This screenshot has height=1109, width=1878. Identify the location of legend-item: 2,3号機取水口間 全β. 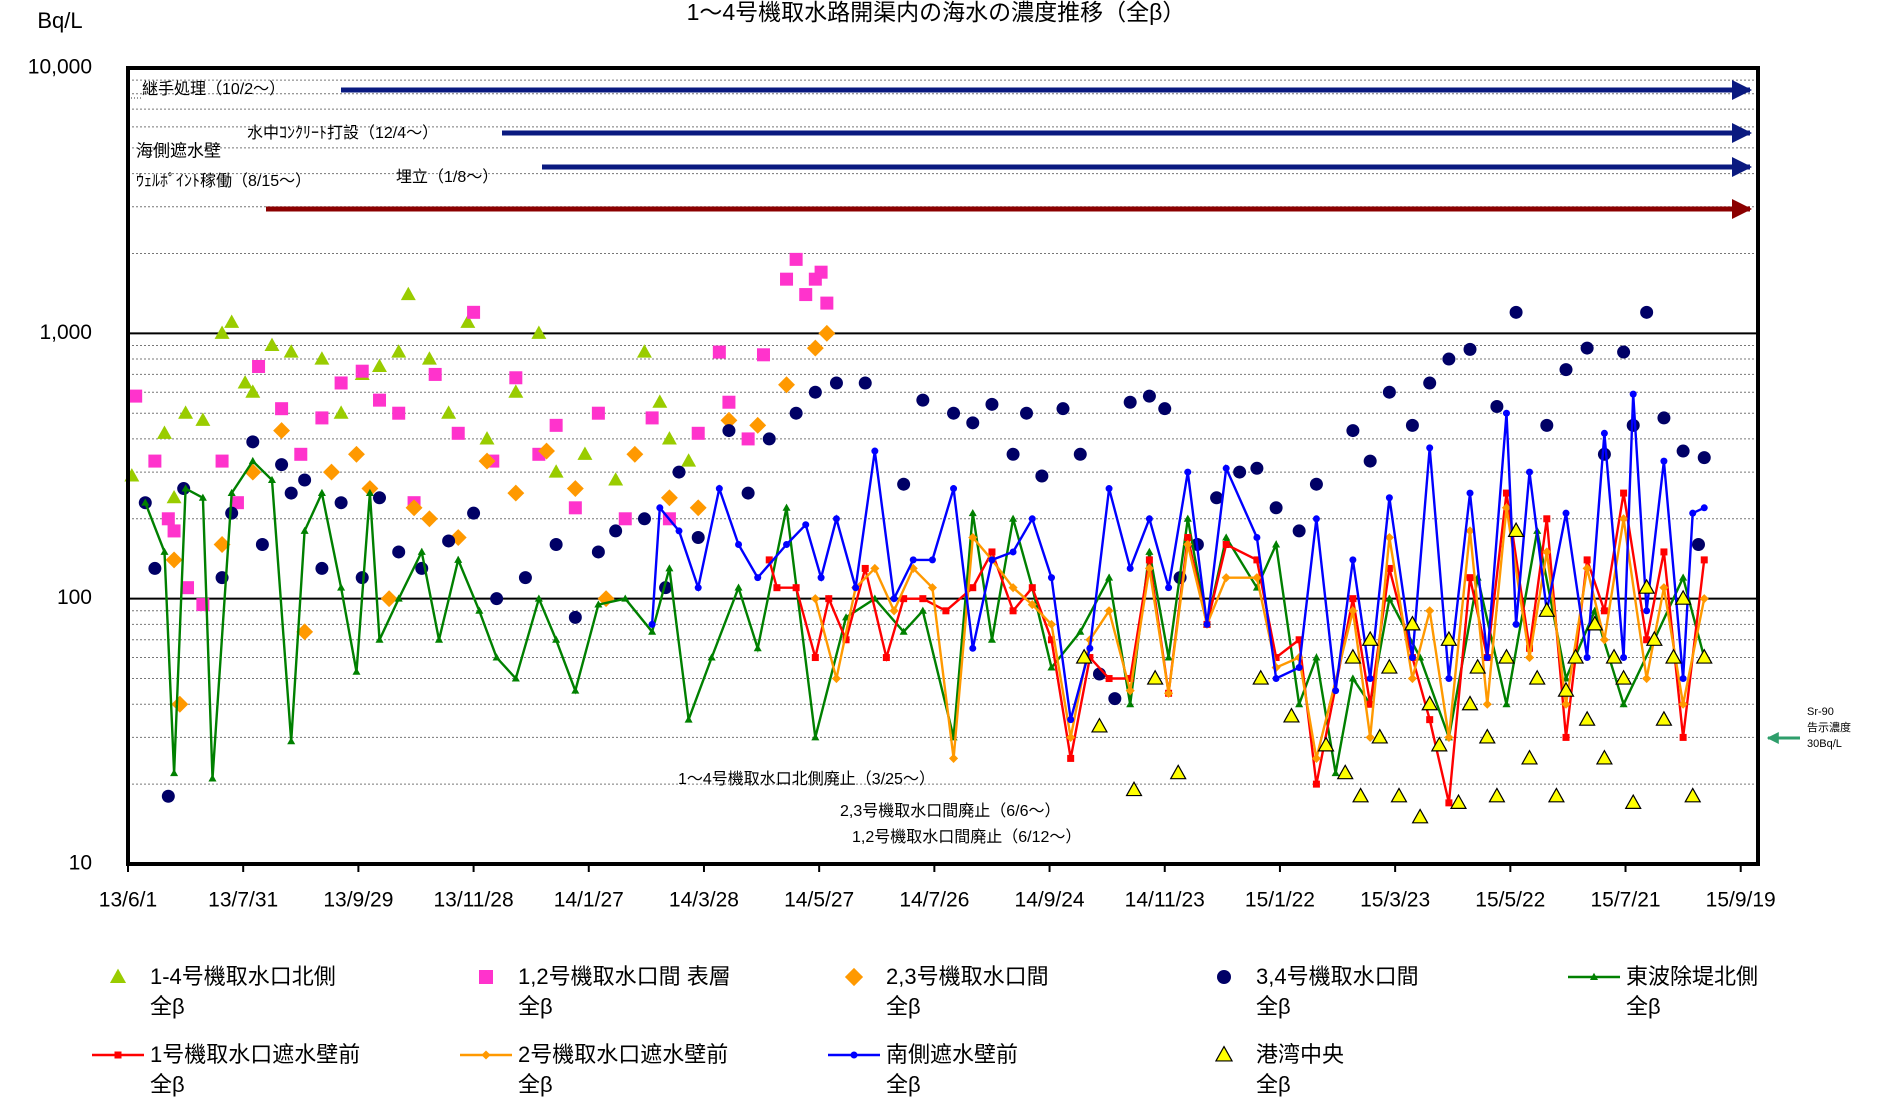
(937, 992).